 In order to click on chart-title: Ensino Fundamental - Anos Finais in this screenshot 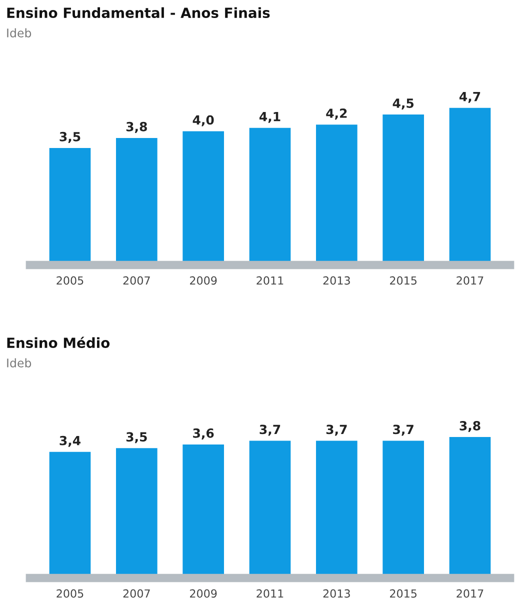, I will do `click(138, 12)`.